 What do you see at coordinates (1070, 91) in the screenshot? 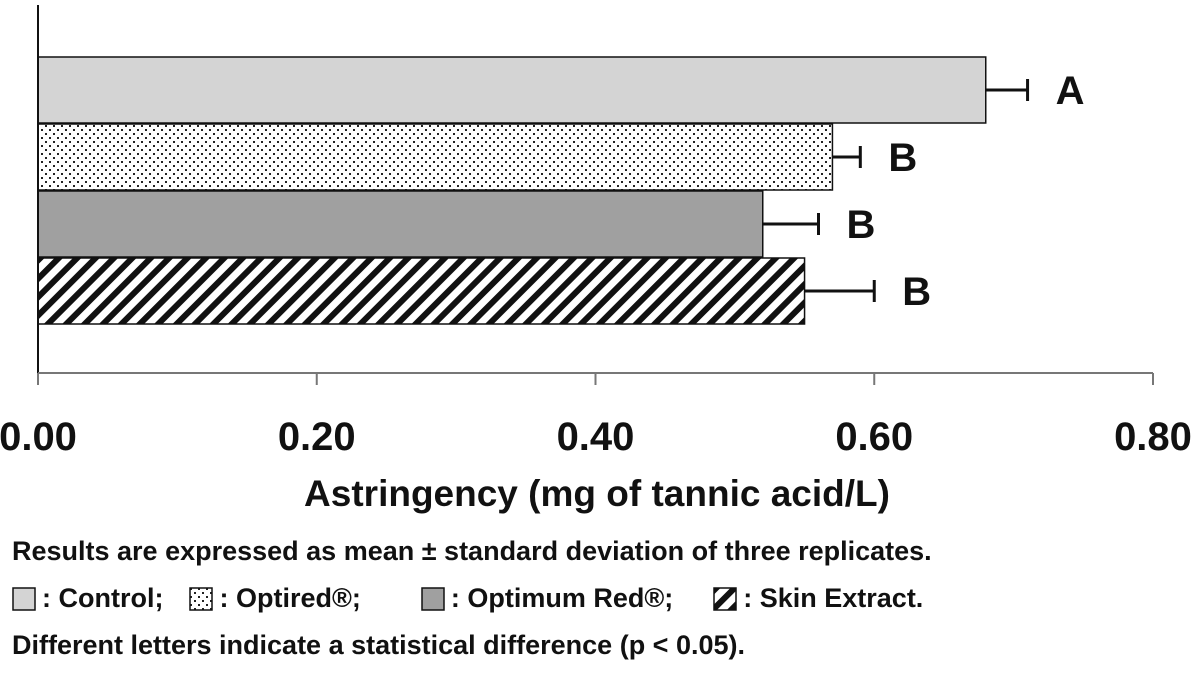
I see `significance-letter-0: A` at bounding box center [1070, 91].